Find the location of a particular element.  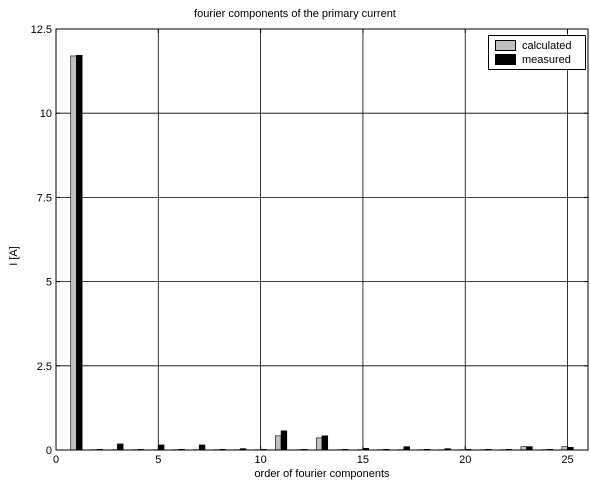

y-tick-label: 7.5 is located at coordinates (44, 198).